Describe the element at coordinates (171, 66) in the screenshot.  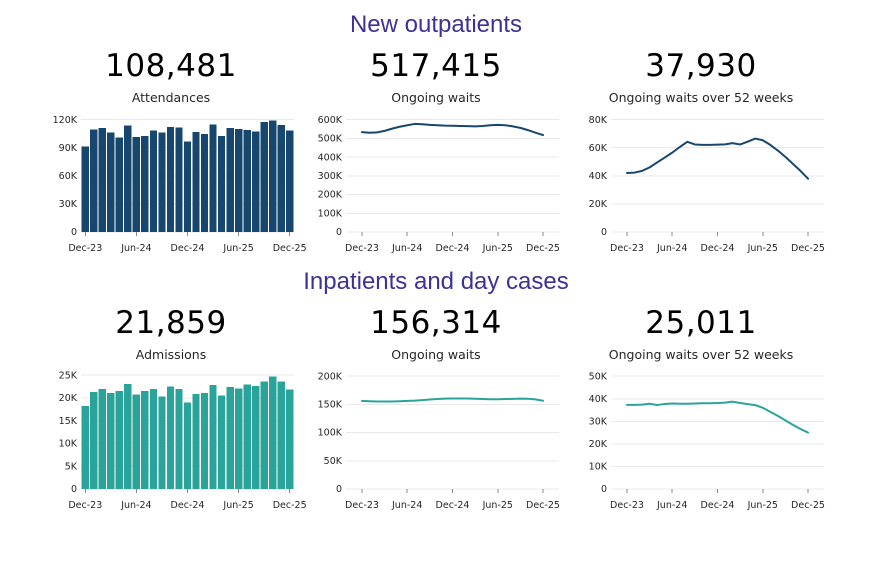
I see `headline-value: 108,481` at that location.